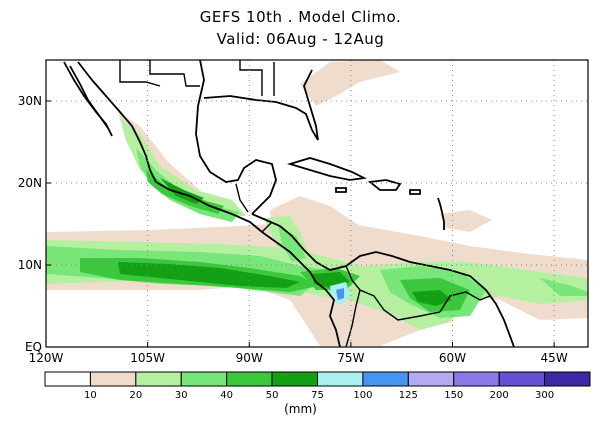  What do you see at coordinates (298, 353) in the screenshot?
I see `longitude-axis: 120W 105W 90W 75W 60W 45W` at bounding box center [298, 353].